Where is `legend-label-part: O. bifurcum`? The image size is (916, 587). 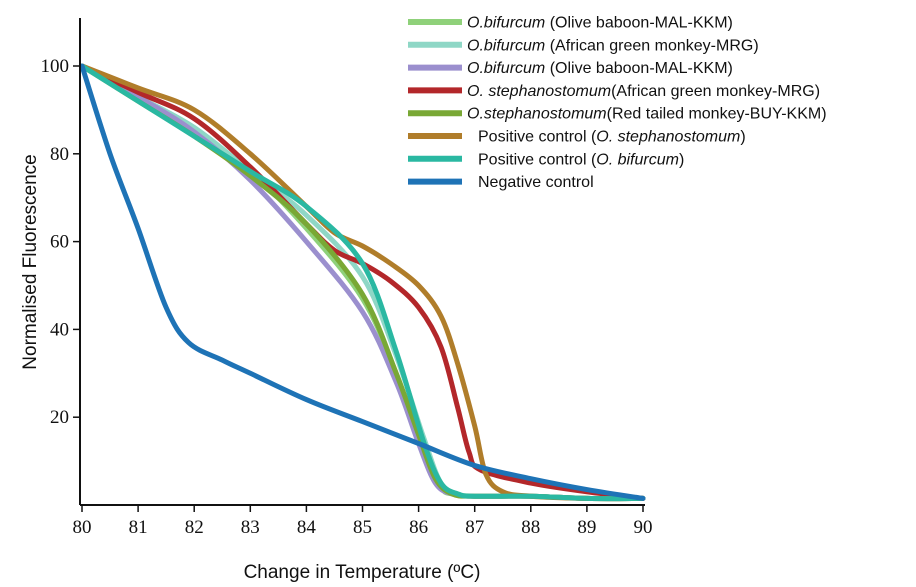 legend-label-part: O. bifurcum is located at coordinates (637, 159).